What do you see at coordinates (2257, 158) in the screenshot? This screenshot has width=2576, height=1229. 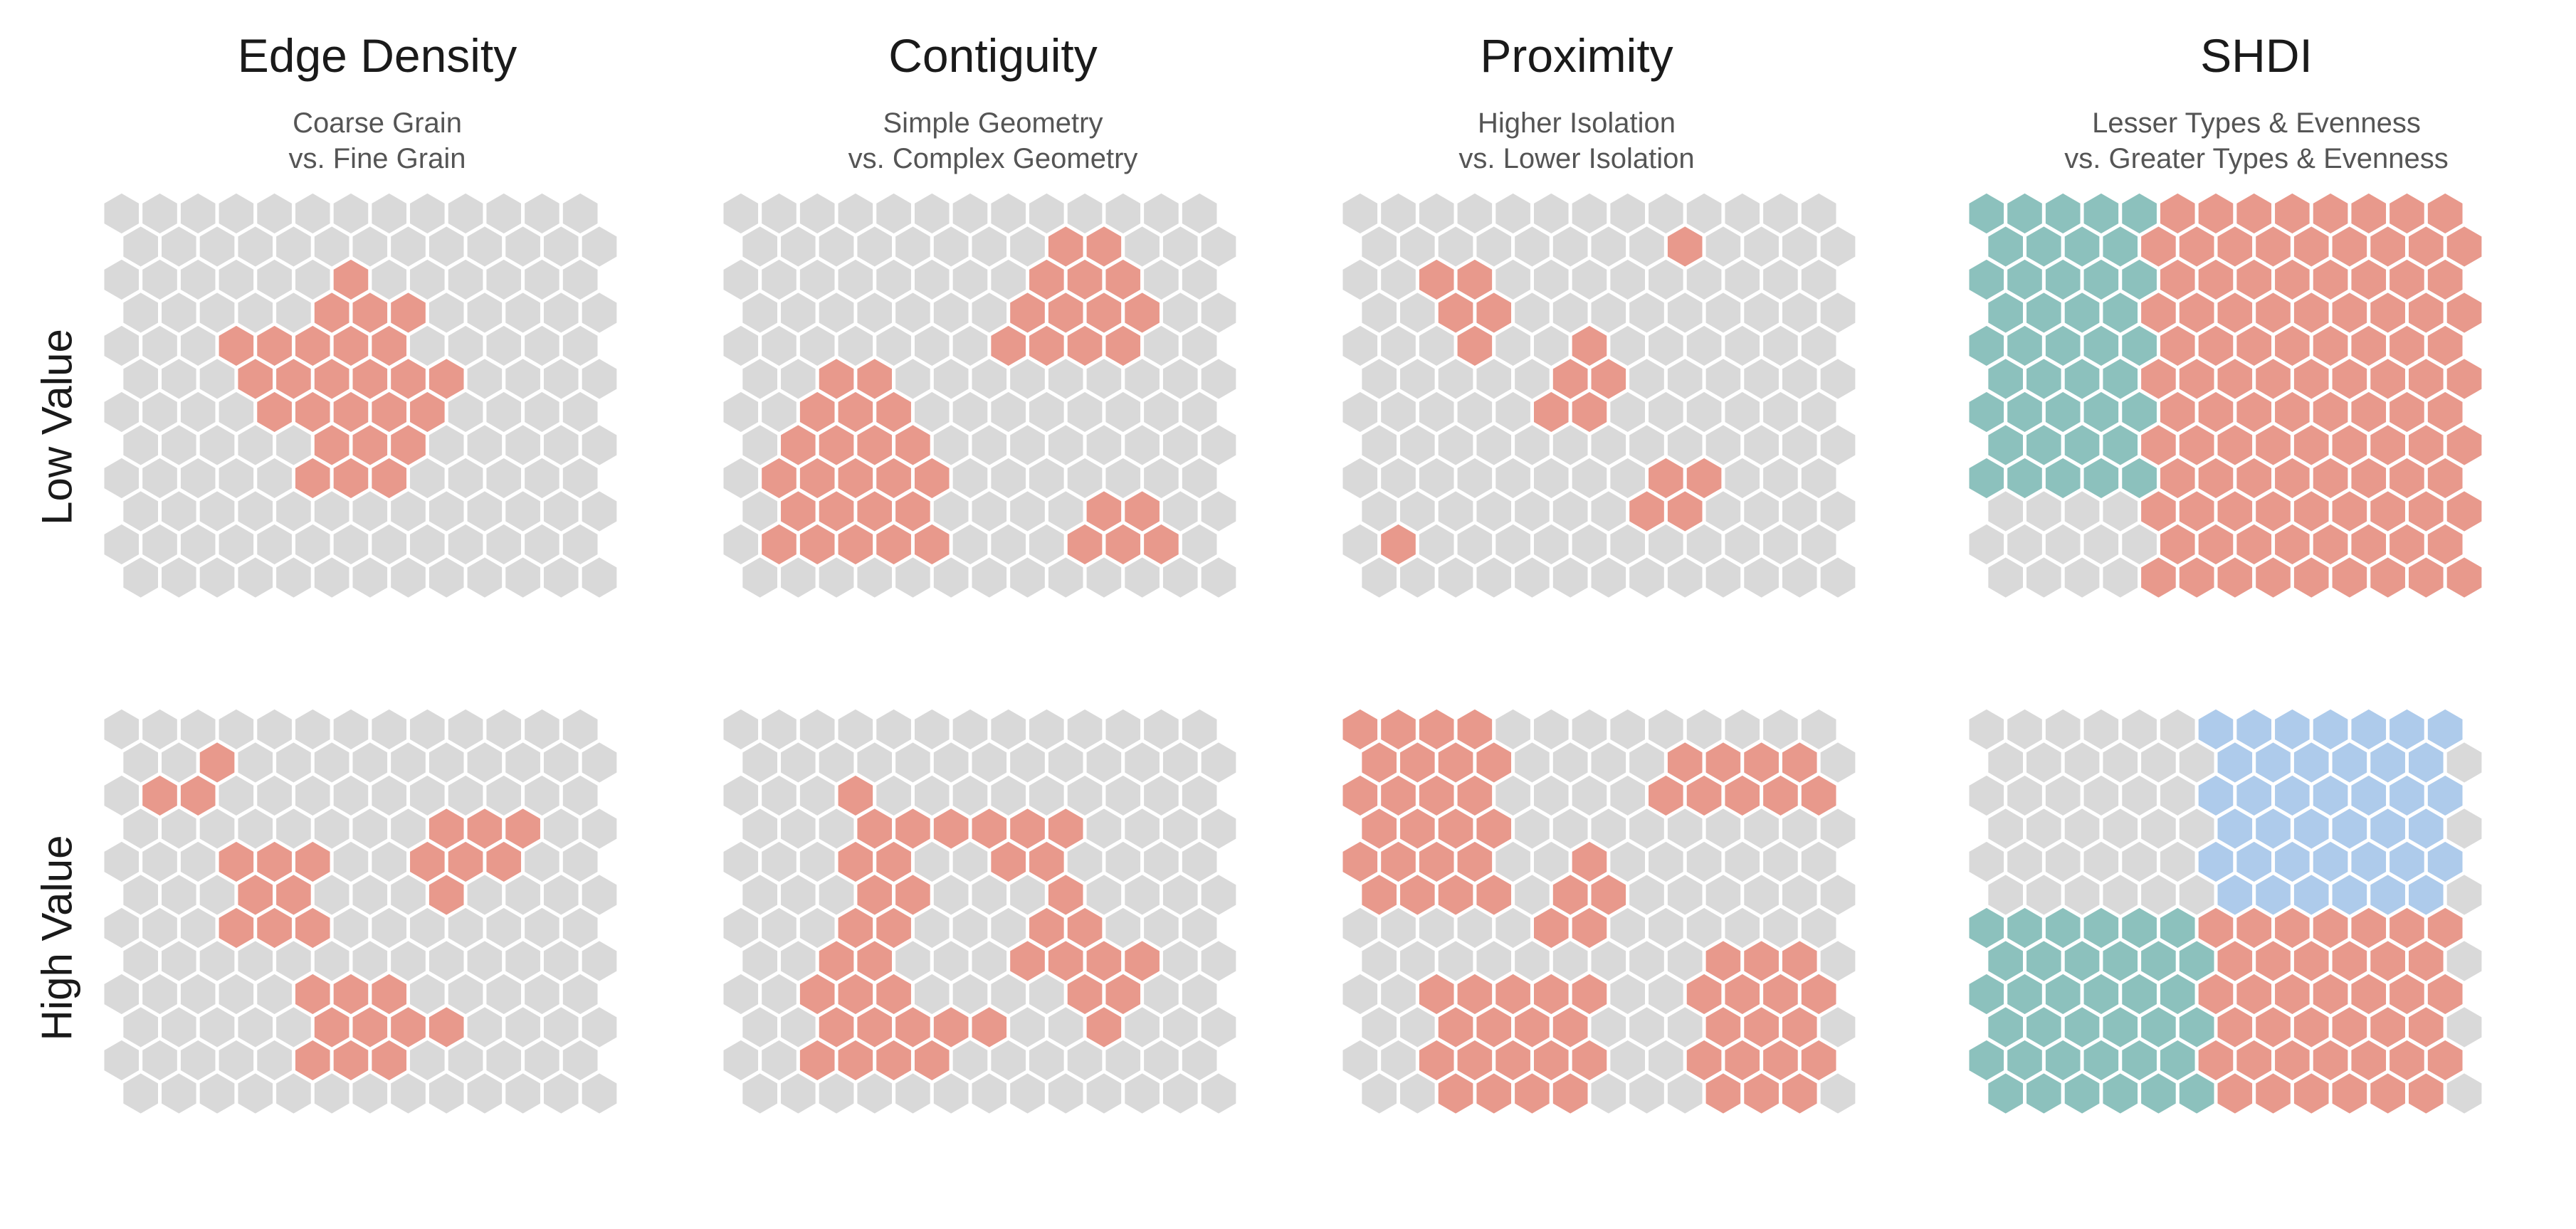 I see `column-subtitle-line-2: vs. Greater Types & Evenness` at bounding box center [2257, 158].